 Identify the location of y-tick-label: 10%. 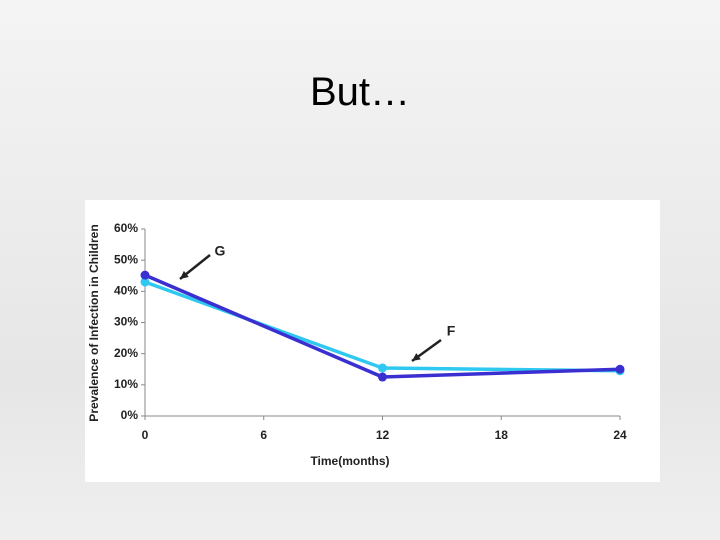
(126, 384).